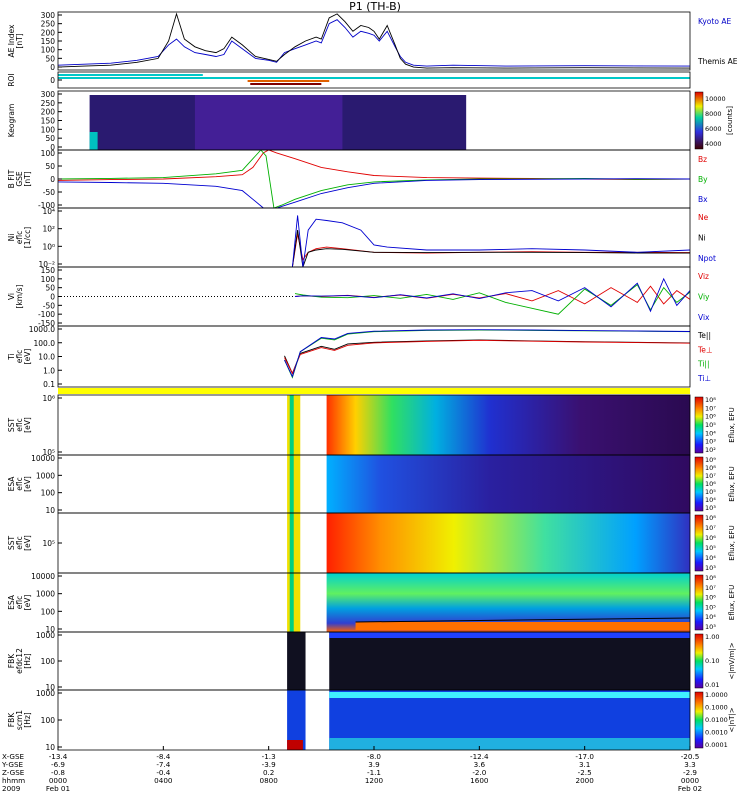  Describe the element at coordinates (58, 788) in the screenshot. I see `xtick-label: Feb 01` at that location.